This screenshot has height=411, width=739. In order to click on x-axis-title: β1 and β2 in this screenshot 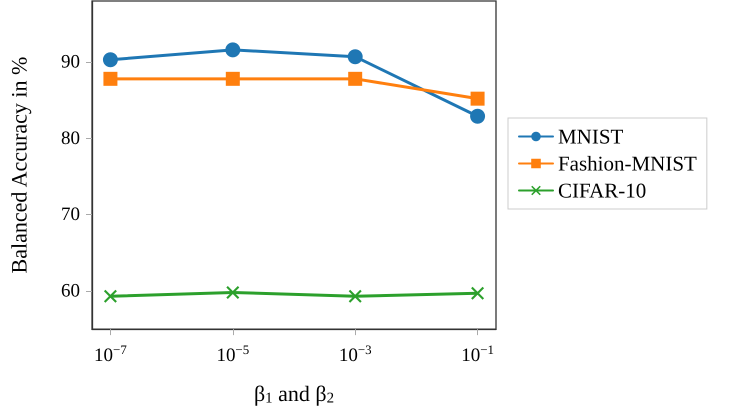, I will do `click(294, 393)`.